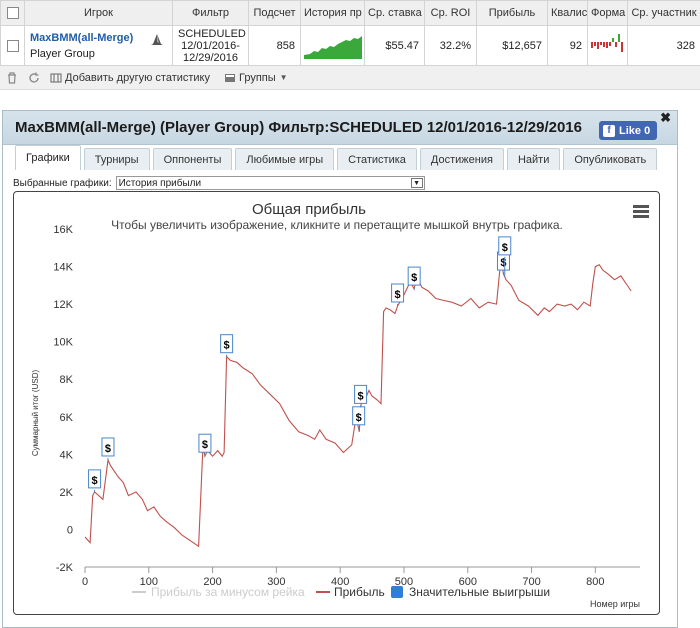 This screenshot has height=628, width=700. I want to click on column-header-player: Игрок, so click(98, 13).